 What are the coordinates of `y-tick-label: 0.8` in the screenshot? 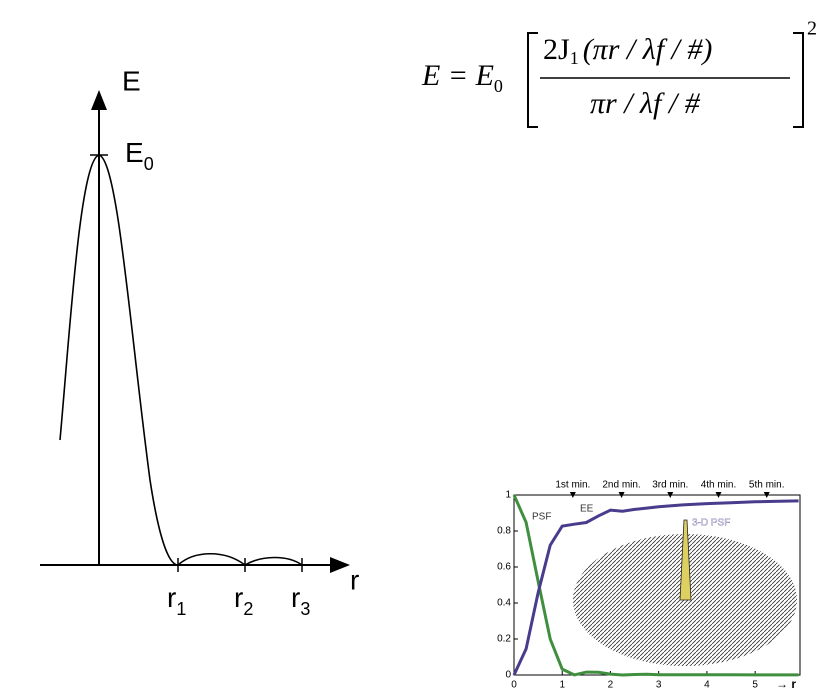 It's located at (504, 531).